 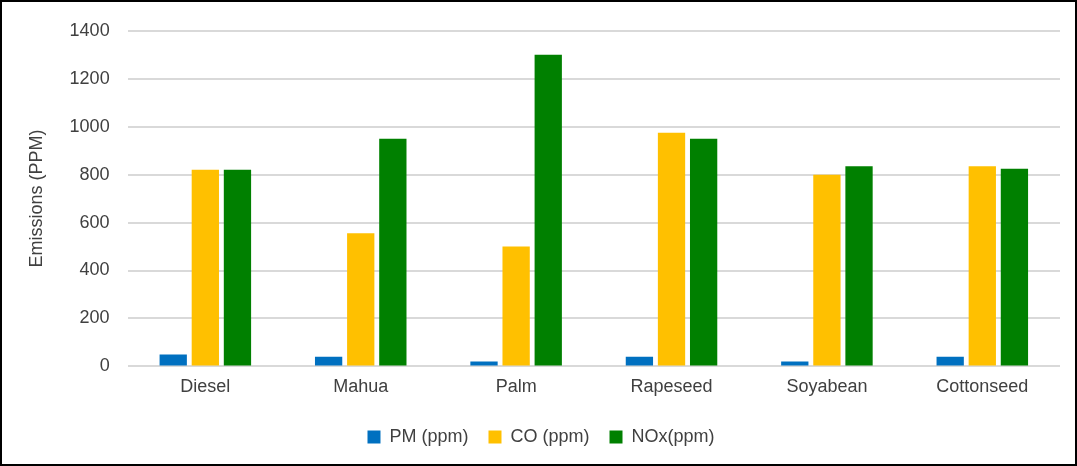 I want to click on x-tick-label: Mahua, so click(x=361, y=386).